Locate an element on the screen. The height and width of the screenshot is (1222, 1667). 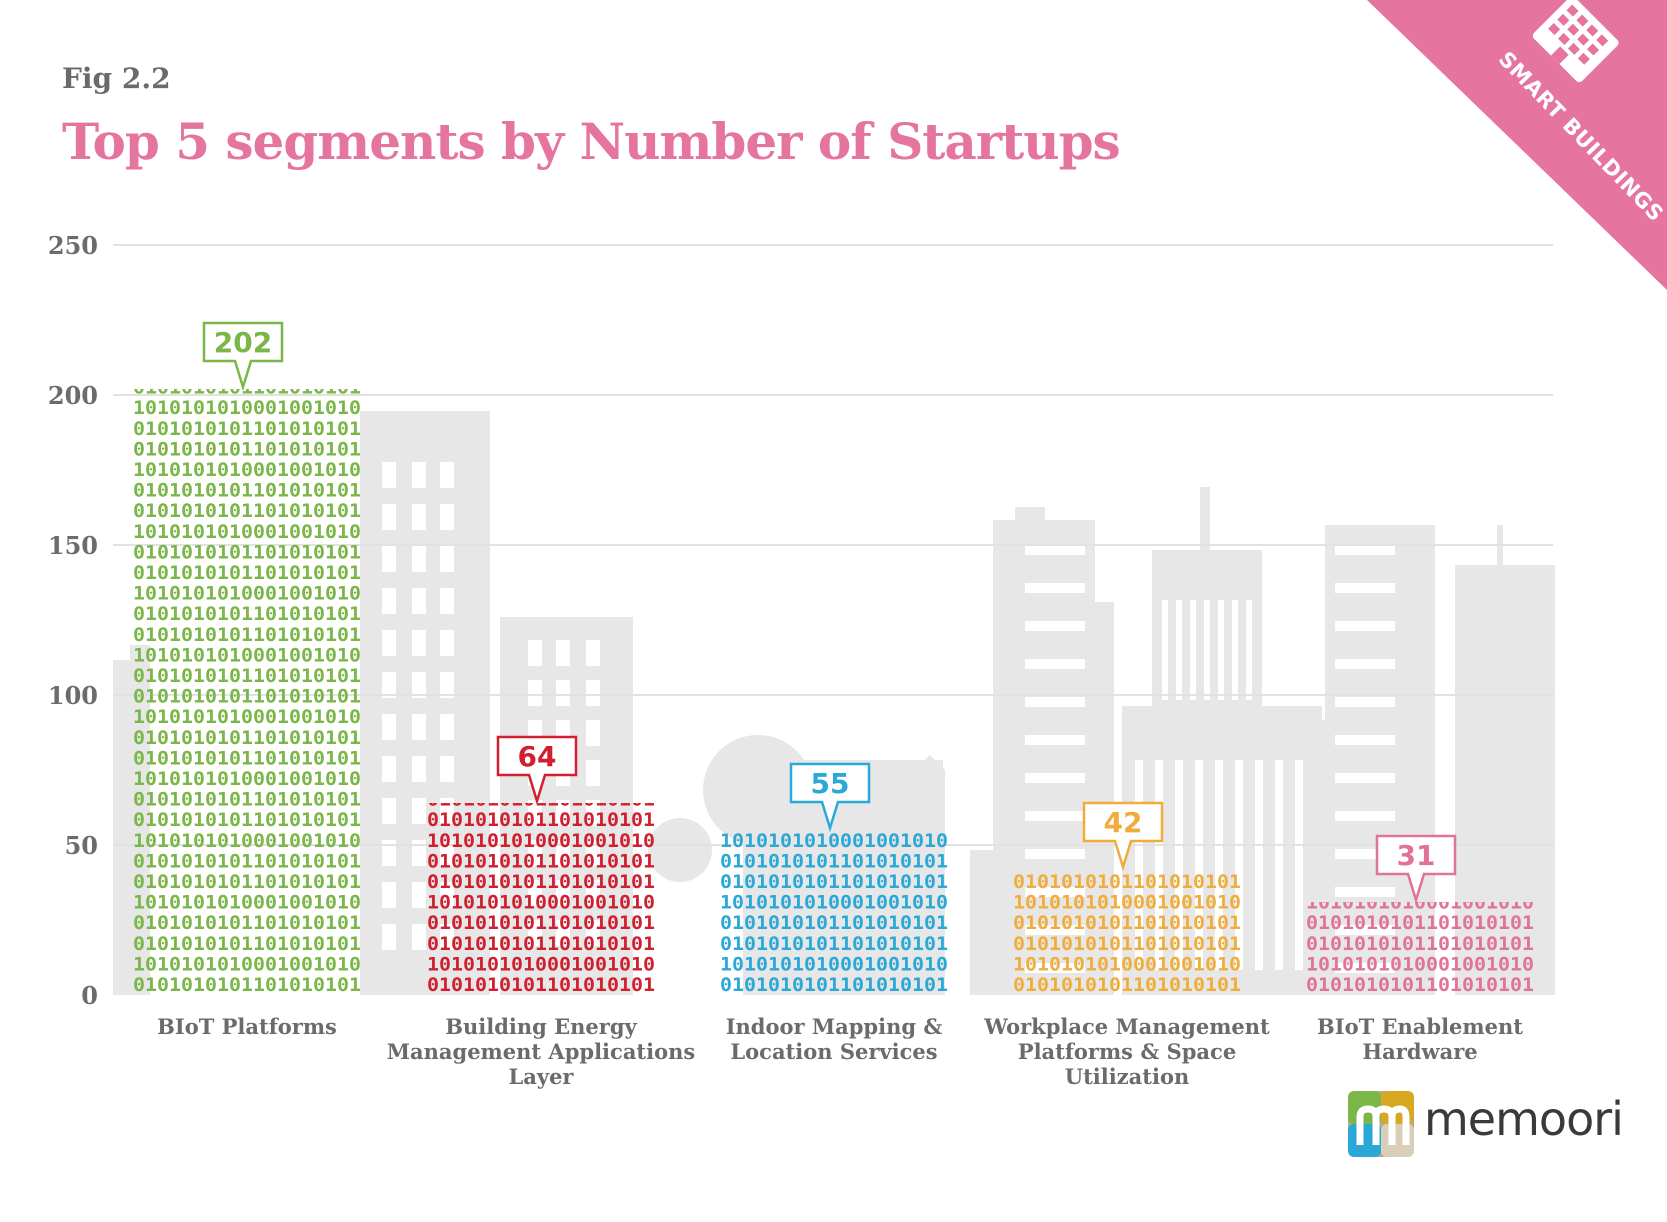
chart-title: Top 5 segments by Number of Startups is located at coordinates (591, 141).